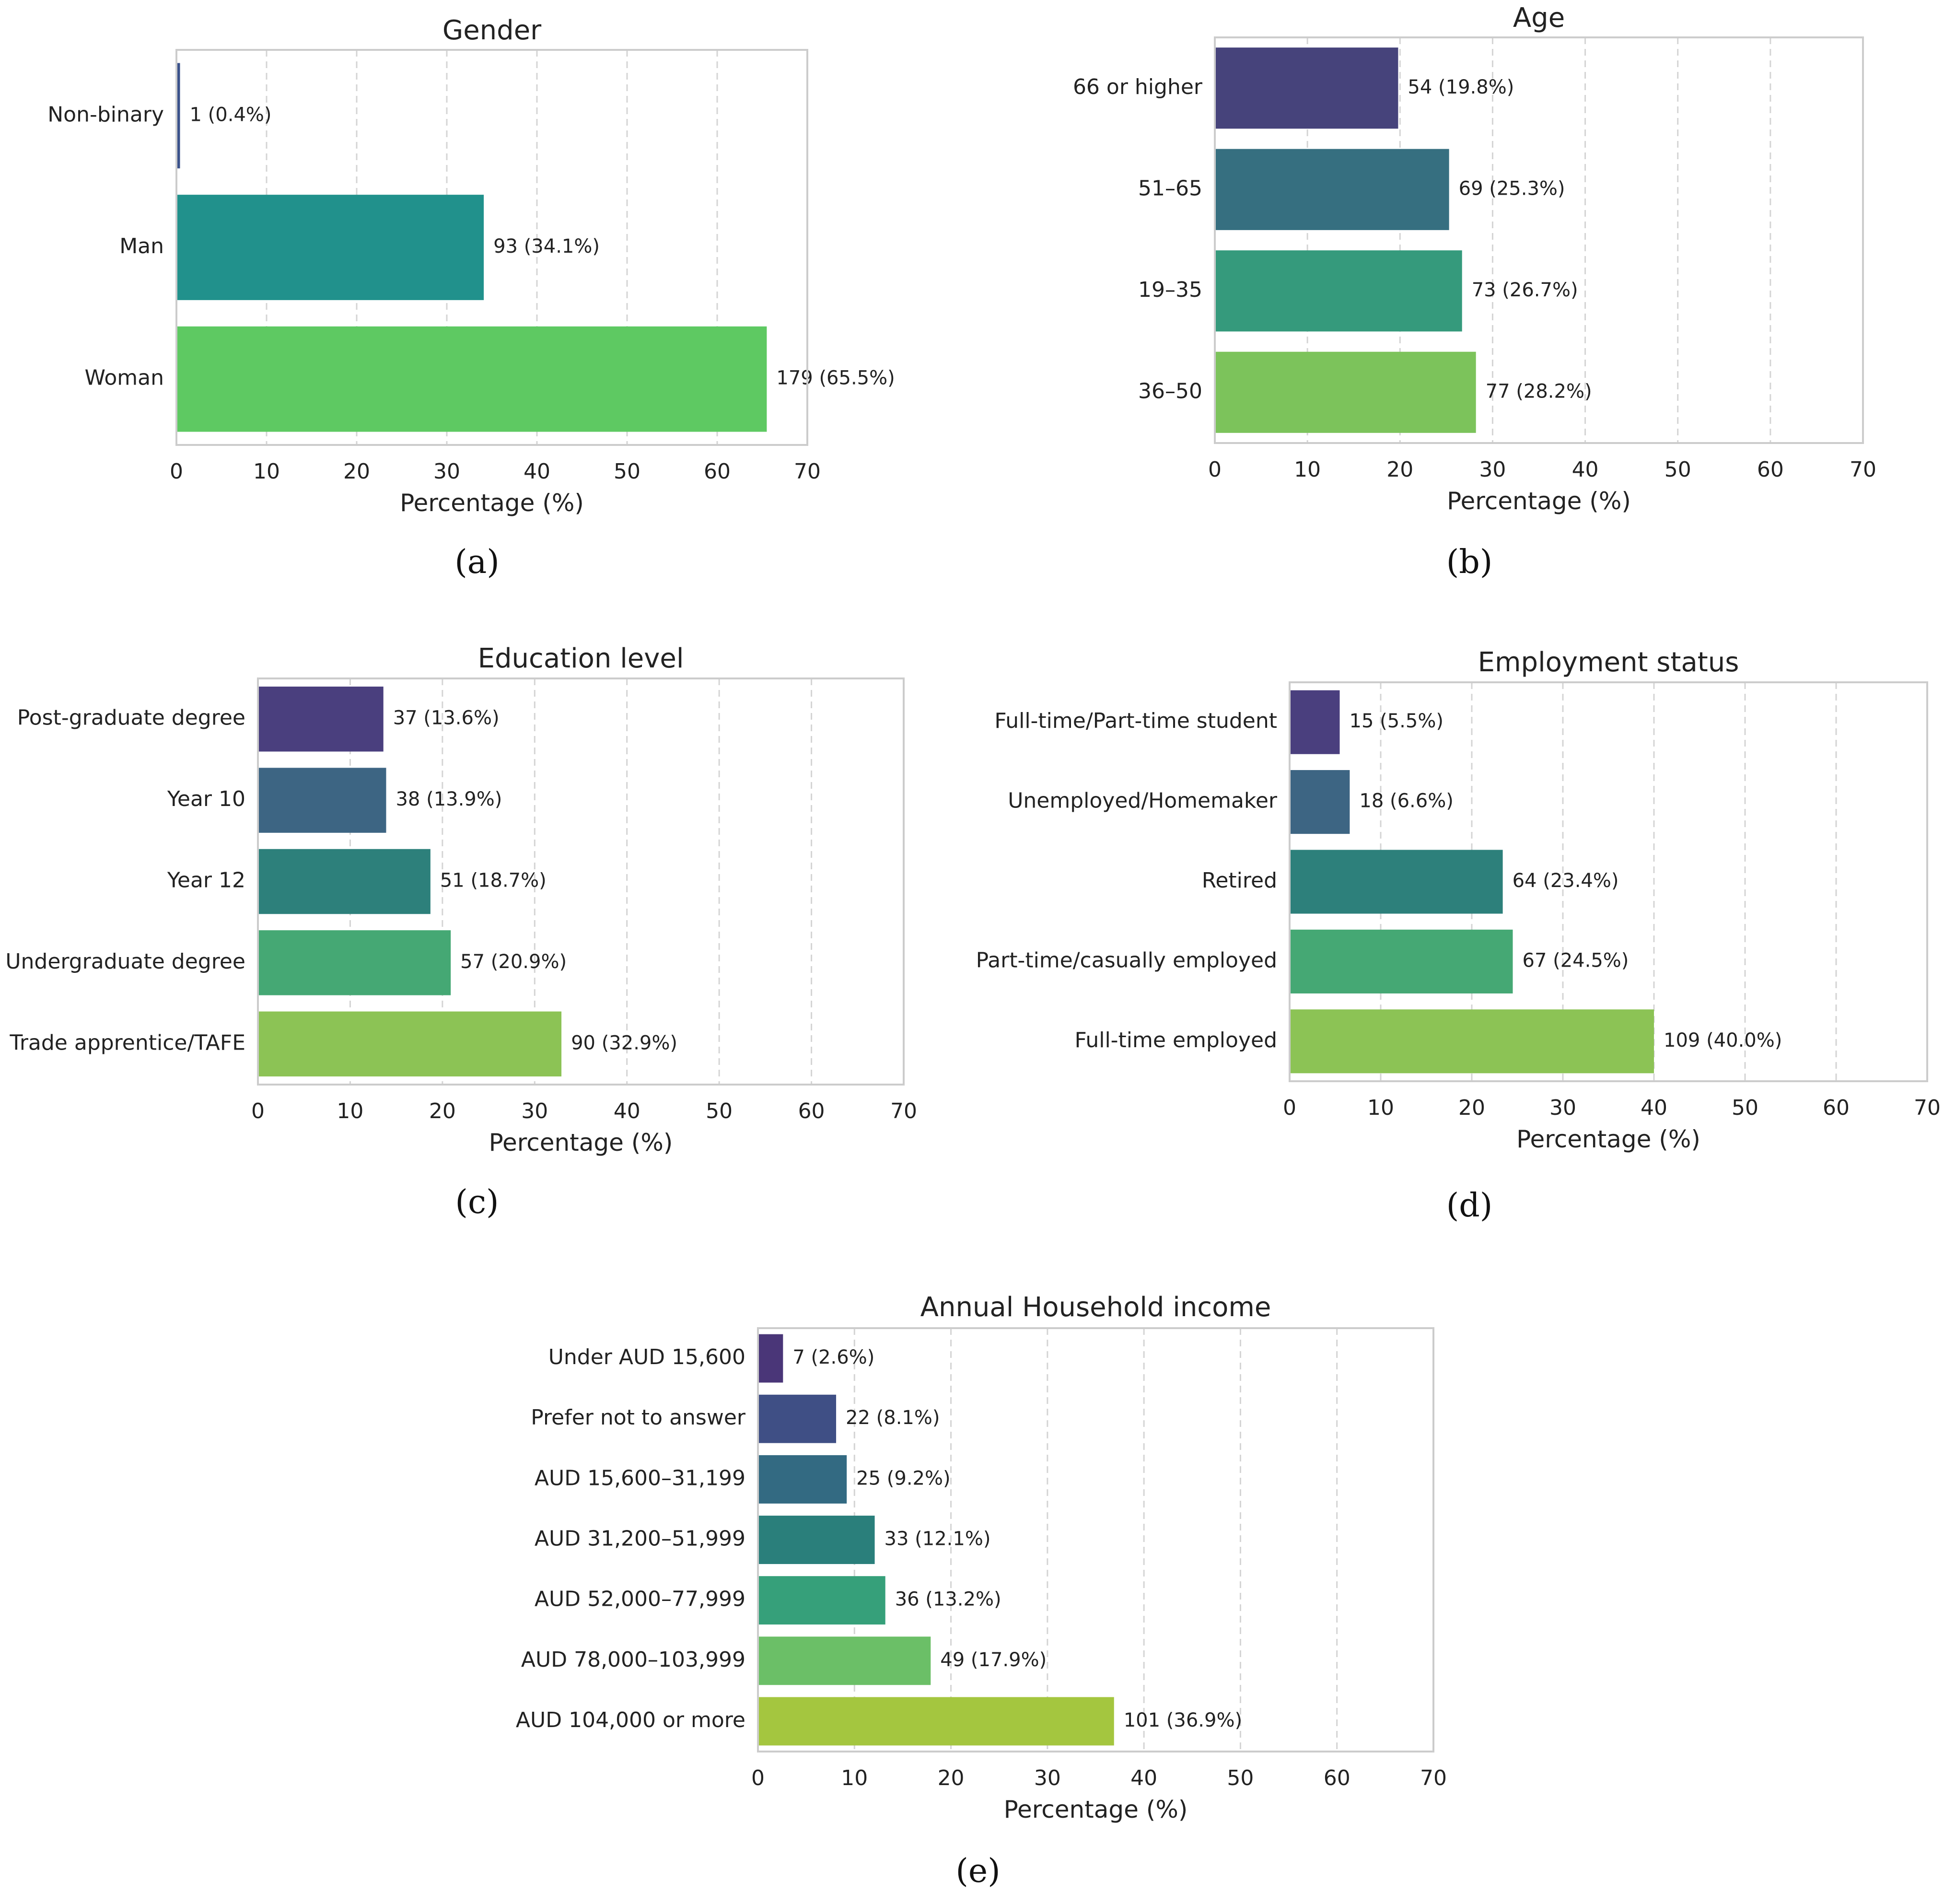 Image resolution: width=1944 pixels, height=1904 pixels. I want to click on data-label-b-0: 54 (19.8%), so click(1461, 87).